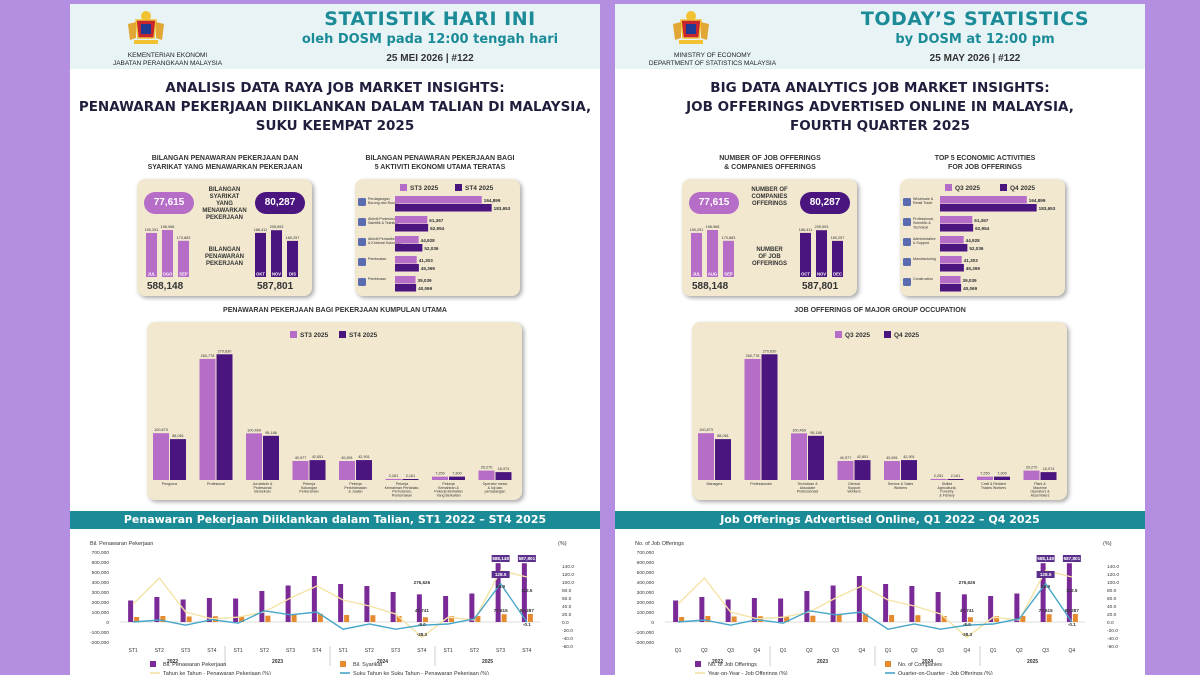  Describe the element at coordinates (292, 274) in the screenshot. I see `month-label: DIS` at that location.